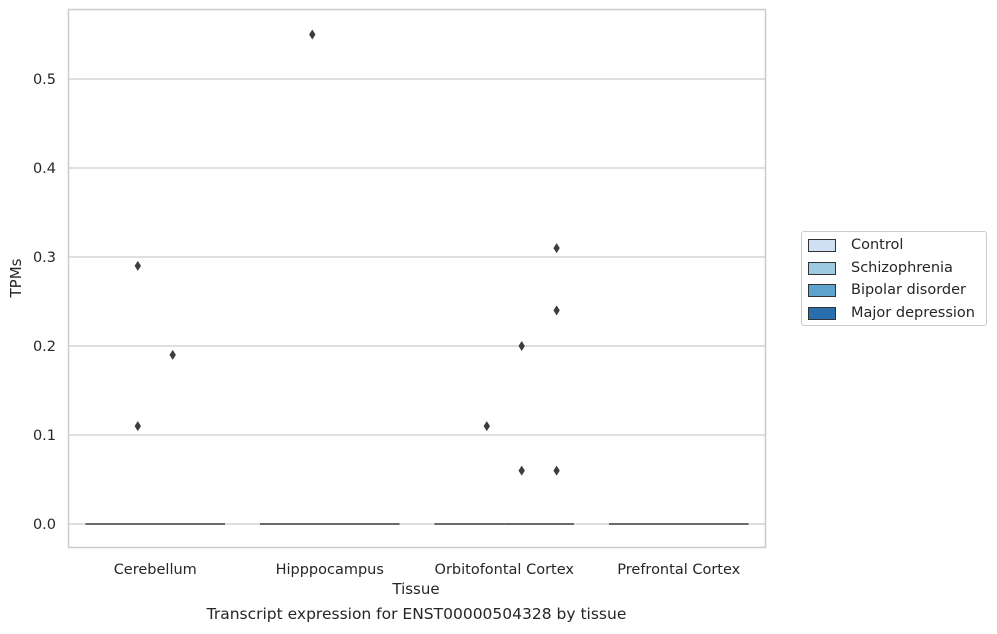  I want to click on x-tick-label-orbitofontal-cortex: Orbitofontal Cortex, so click(505, 570).